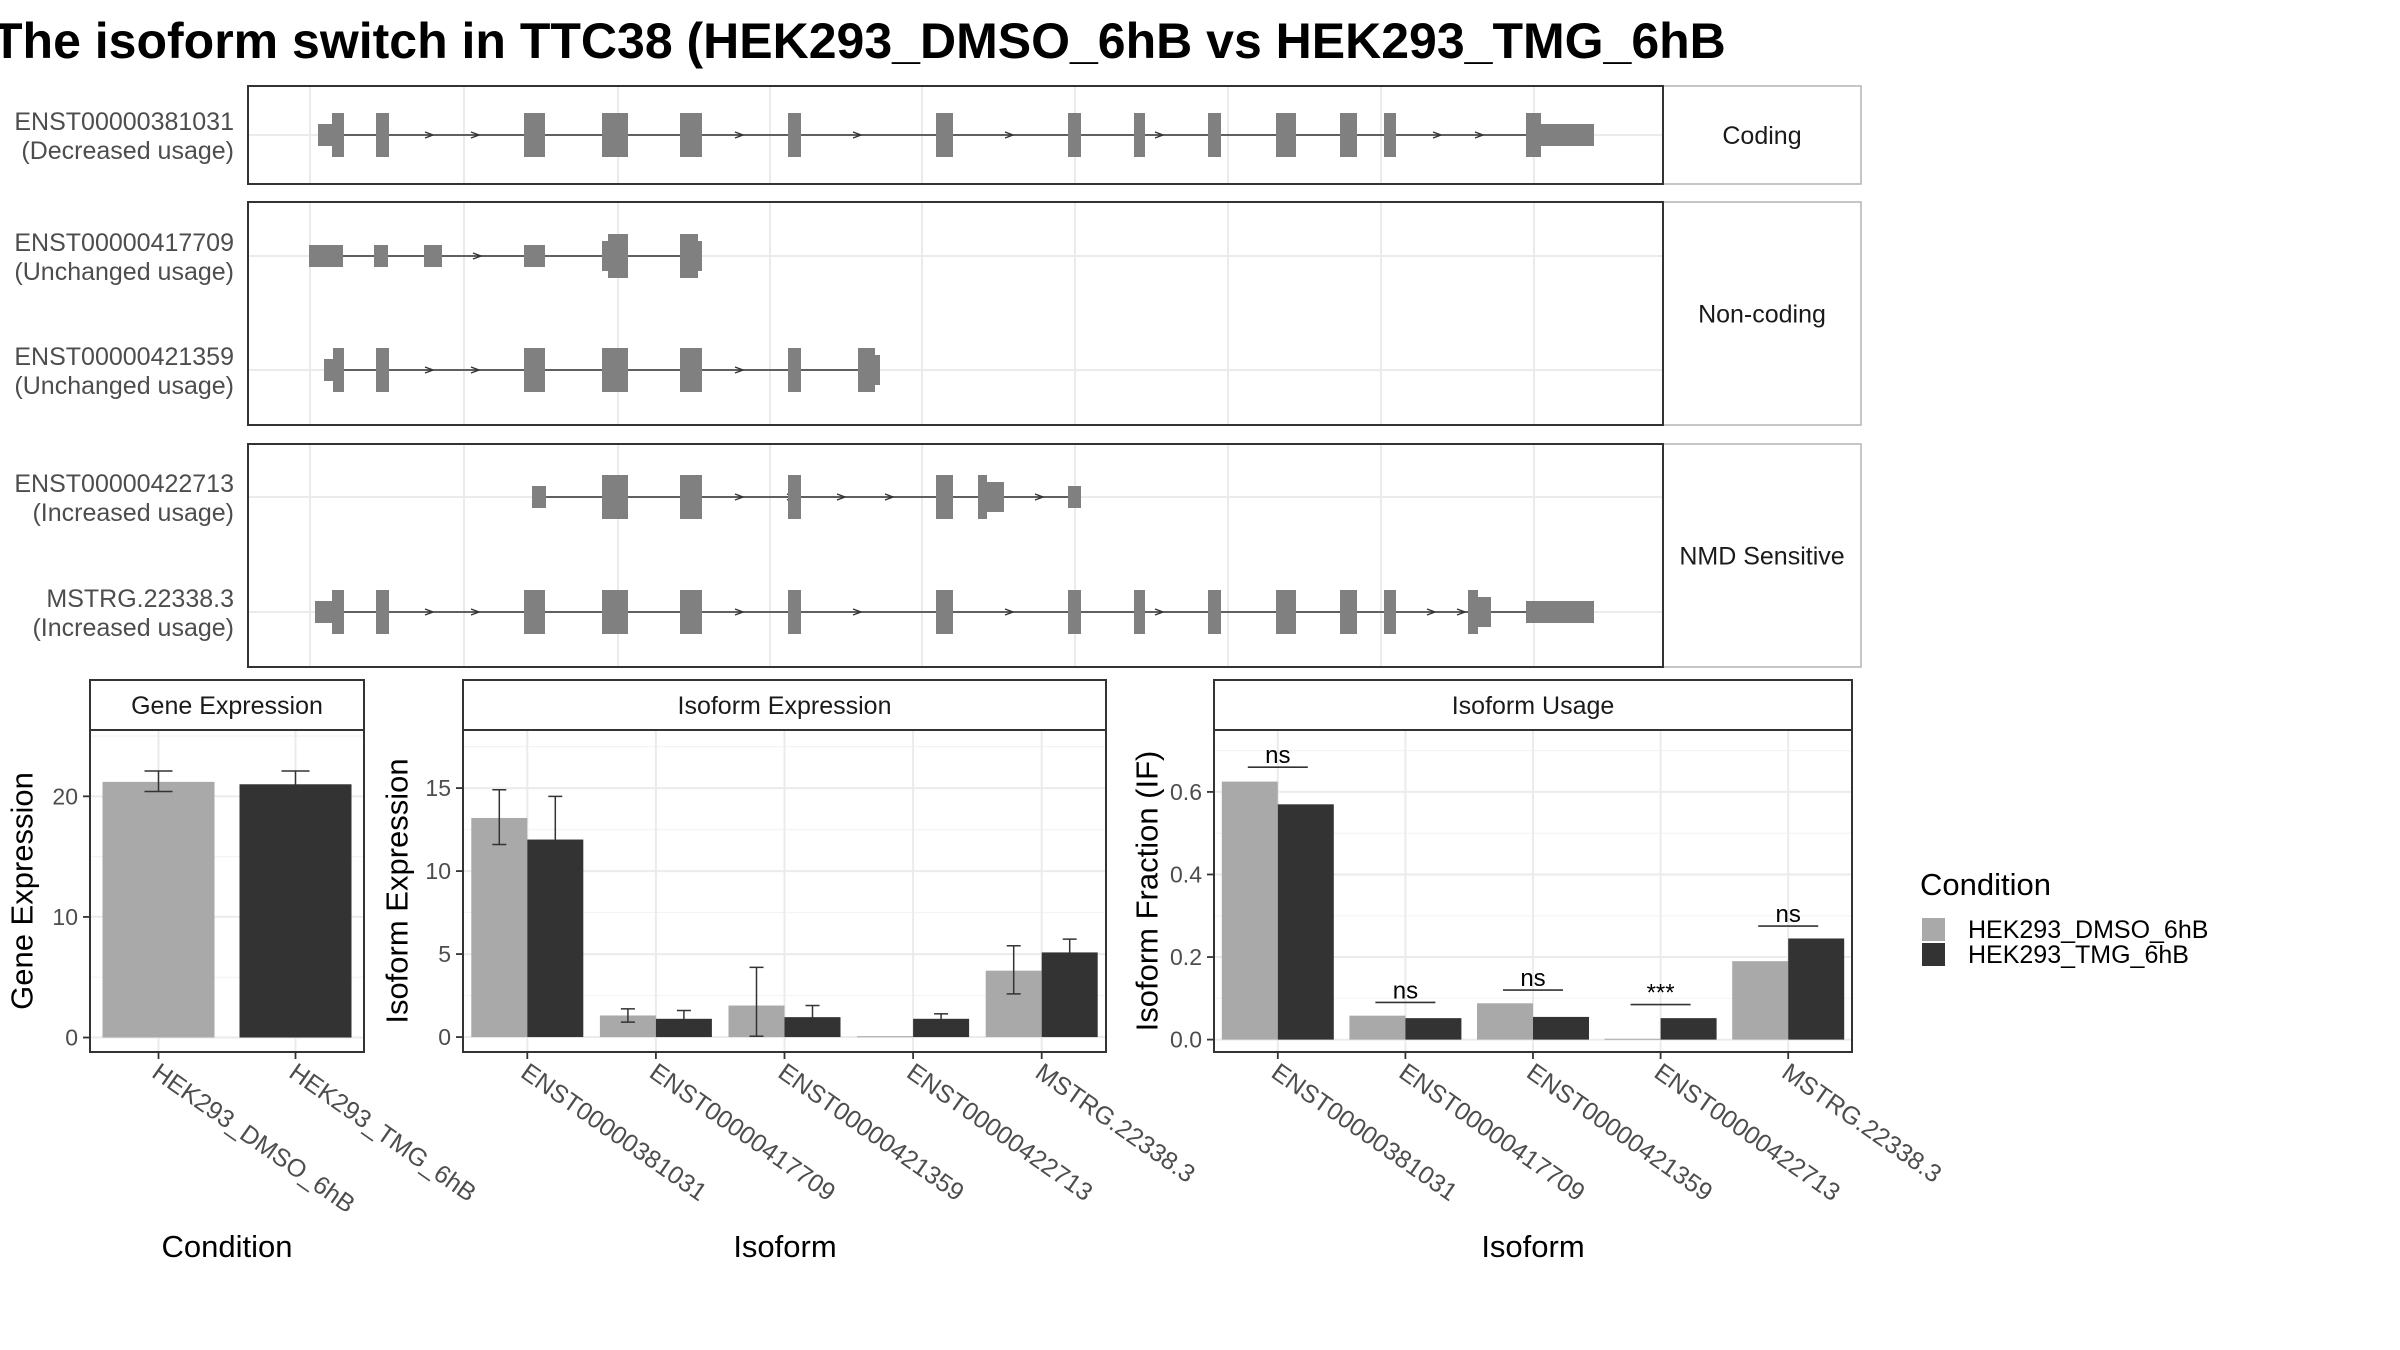 This screenshot has width=2400, height=1350. What do you see at coordinates (358, 257) in the screenshot?
I see `transcript-ENST00000417709: ENST00000417709(Unchanged usage)` at bounding box center [358, 257].